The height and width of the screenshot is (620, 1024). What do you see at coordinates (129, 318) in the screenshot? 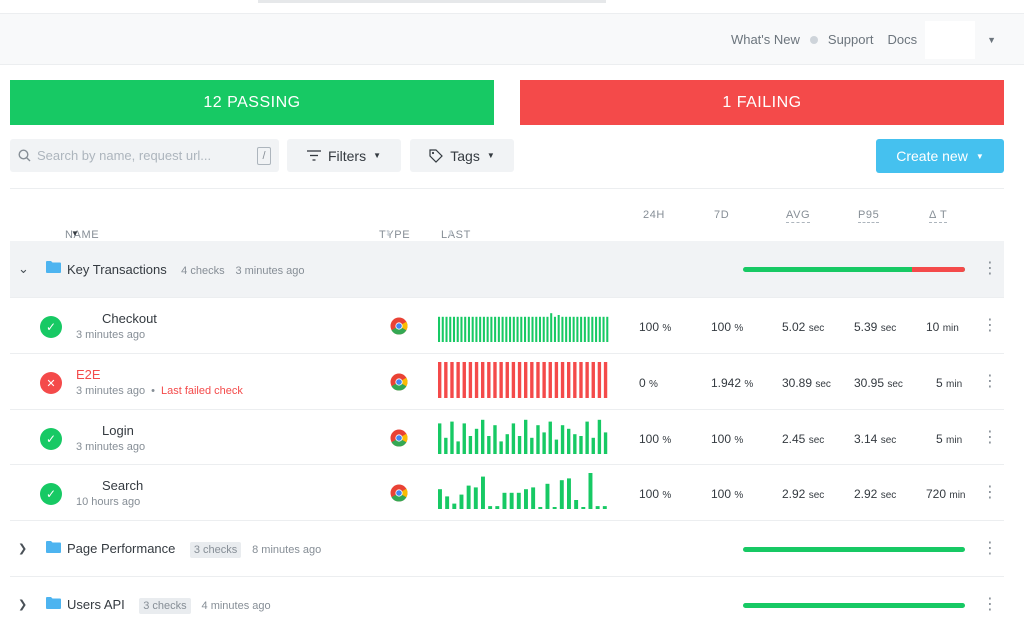
I see `check-name: Checkout` at bounding box center [129, 318].